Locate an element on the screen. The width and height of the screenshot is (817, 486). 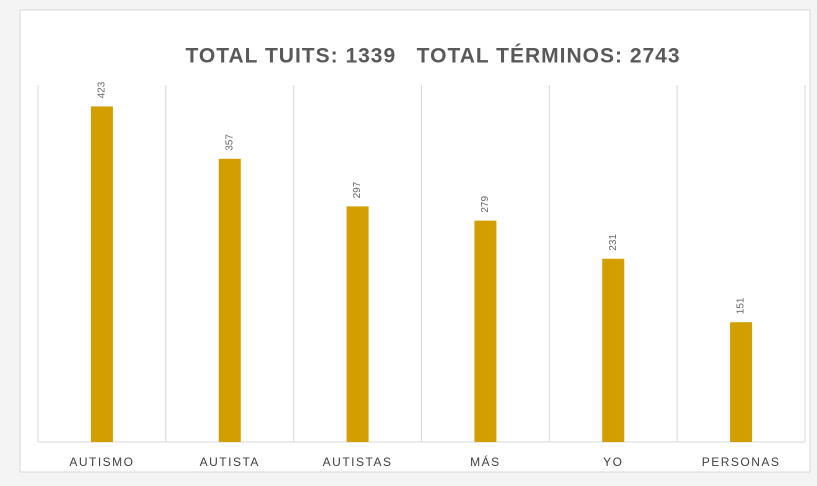
x-tick-label: AUTISTA is located at coordinates (230, 462).